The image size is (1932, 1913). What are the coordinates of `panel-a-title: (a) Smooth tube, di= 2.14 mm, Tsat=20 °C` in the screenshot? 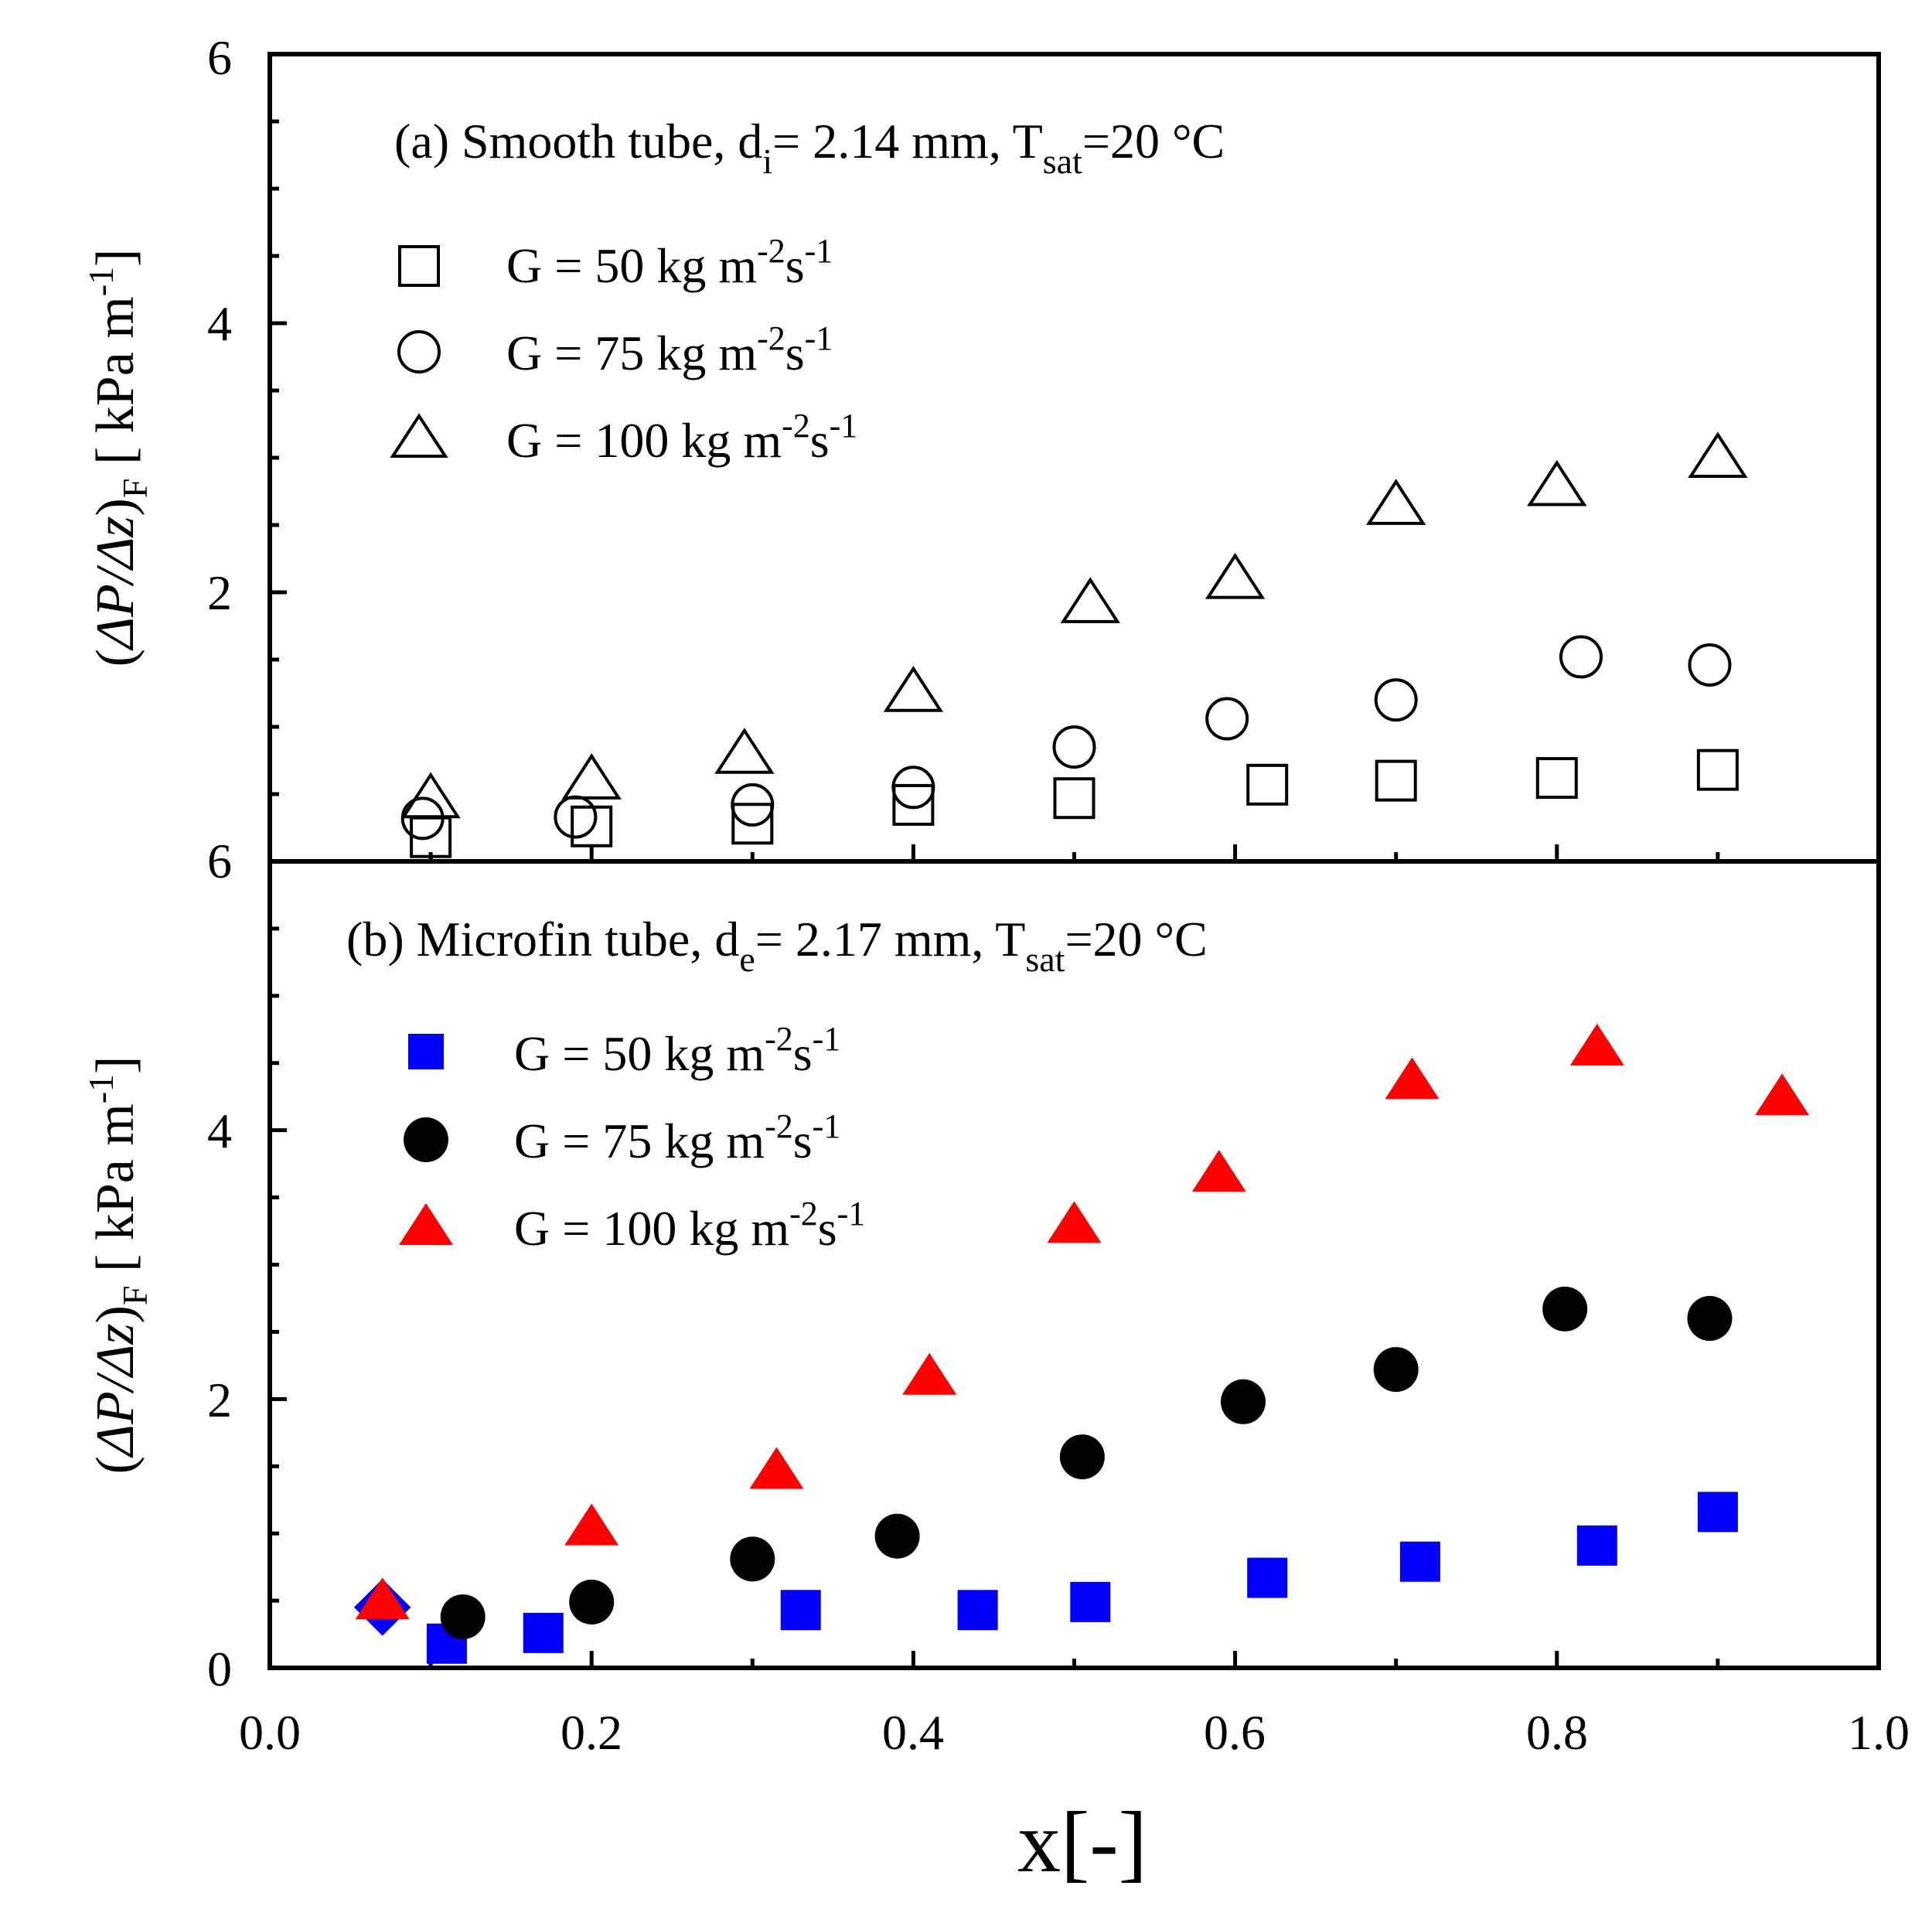 It's located at (809, 147).